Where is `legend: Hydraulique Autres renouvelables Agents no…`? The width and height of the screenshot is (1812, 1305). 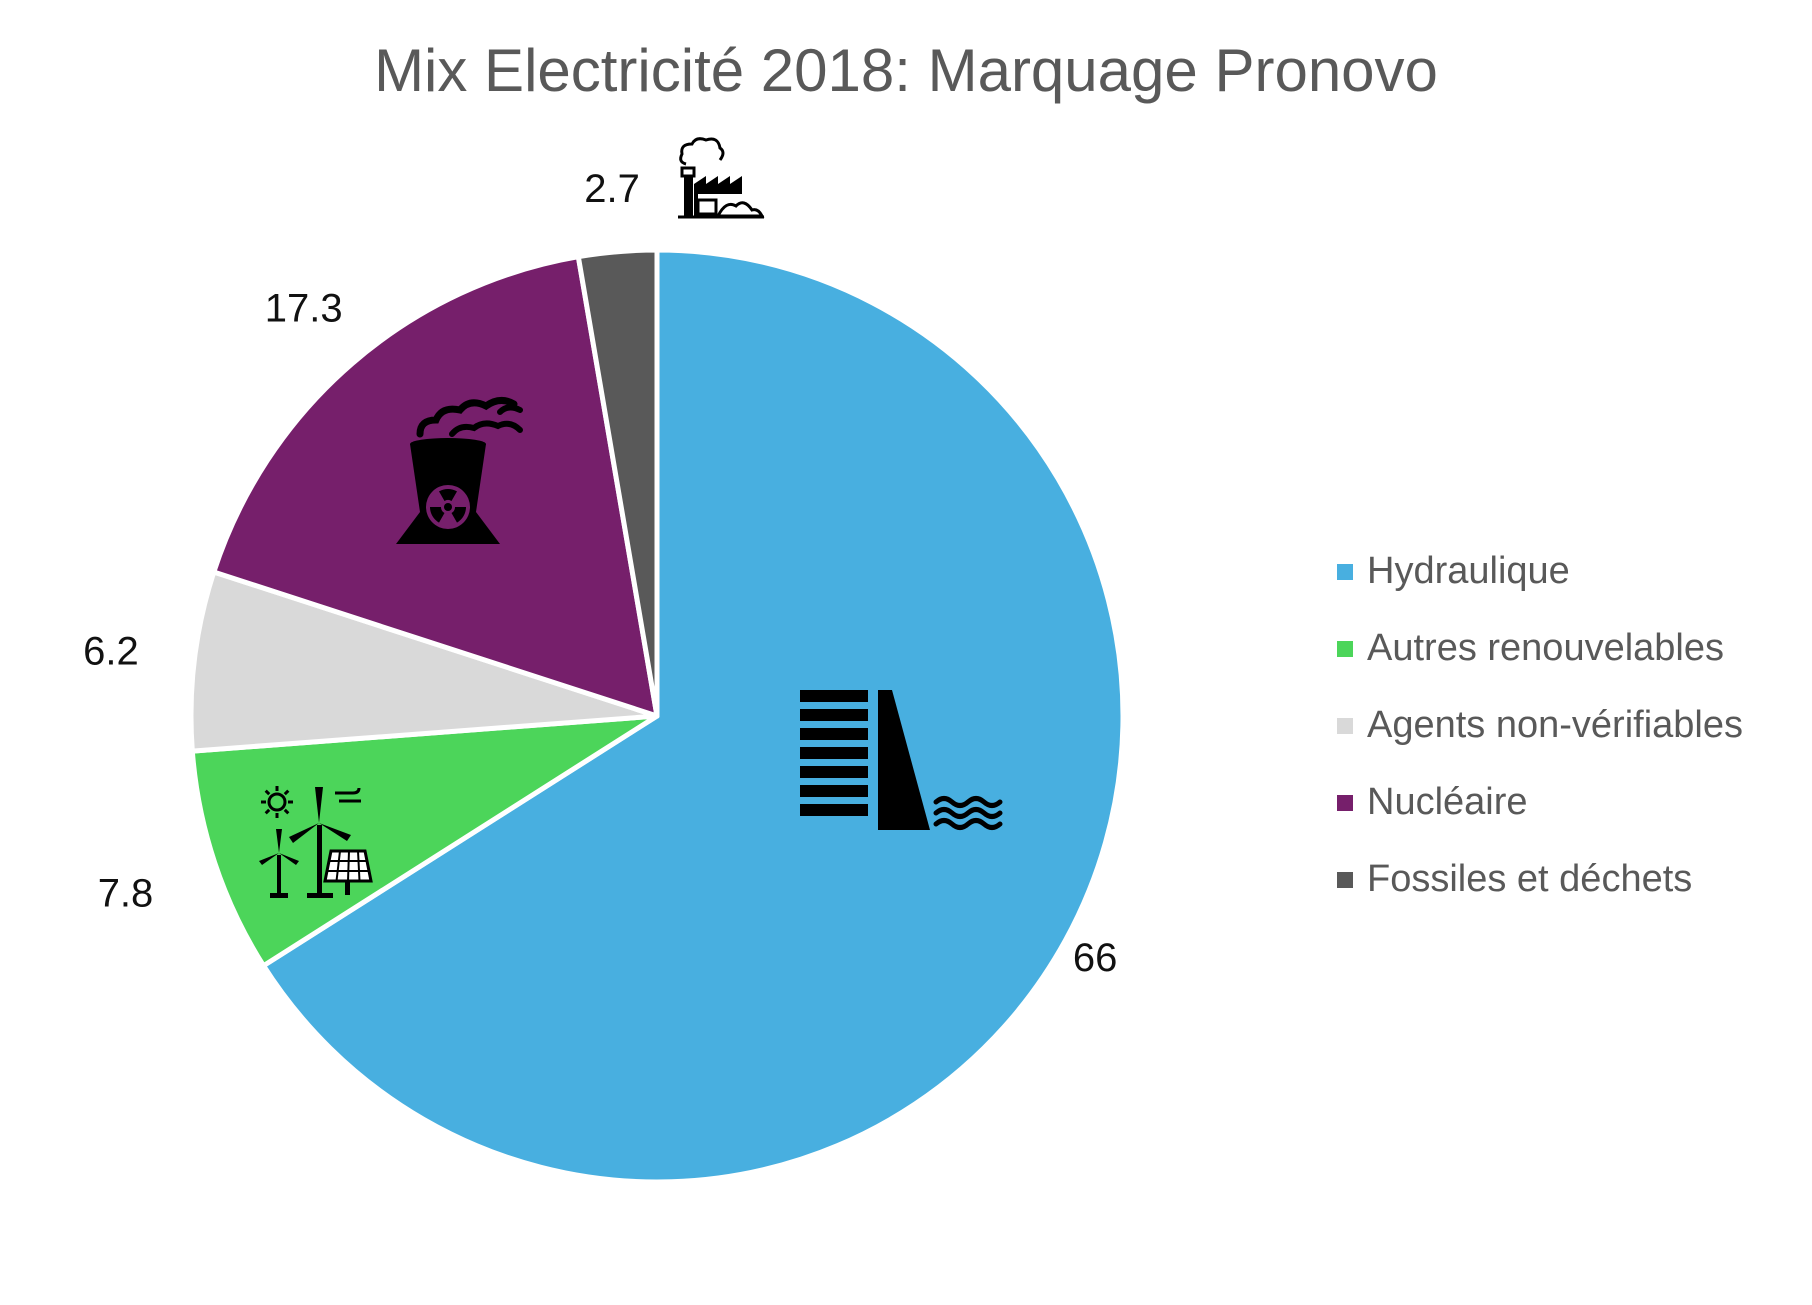
legend: Hydraulique Autres renouvelables Agents no… is located at coordinates (1540, 725).